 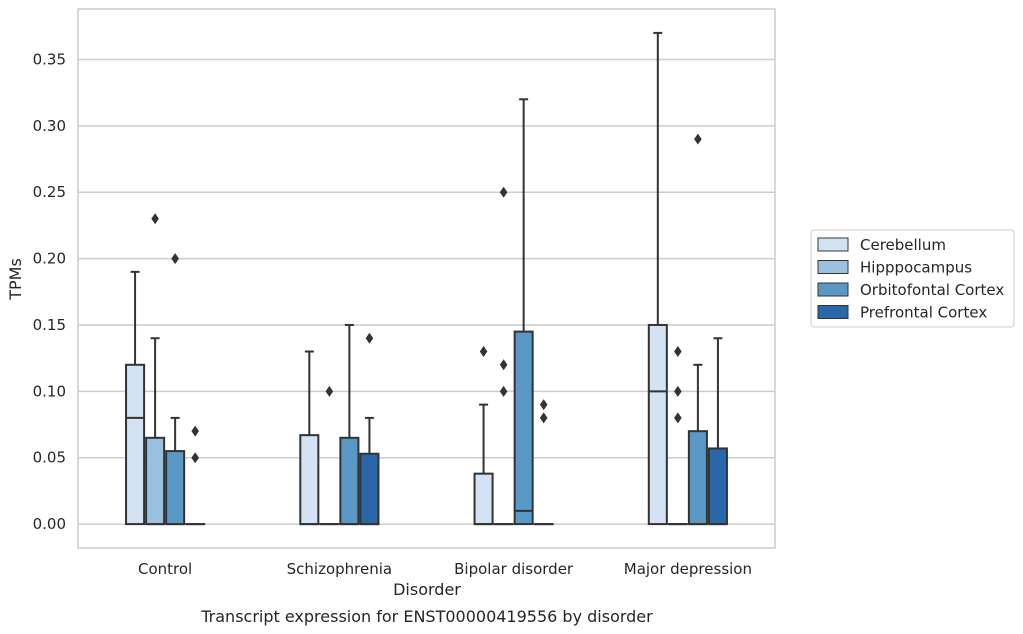 I want to click on legend-item: Cerebellum, so click(x=881, y=245).